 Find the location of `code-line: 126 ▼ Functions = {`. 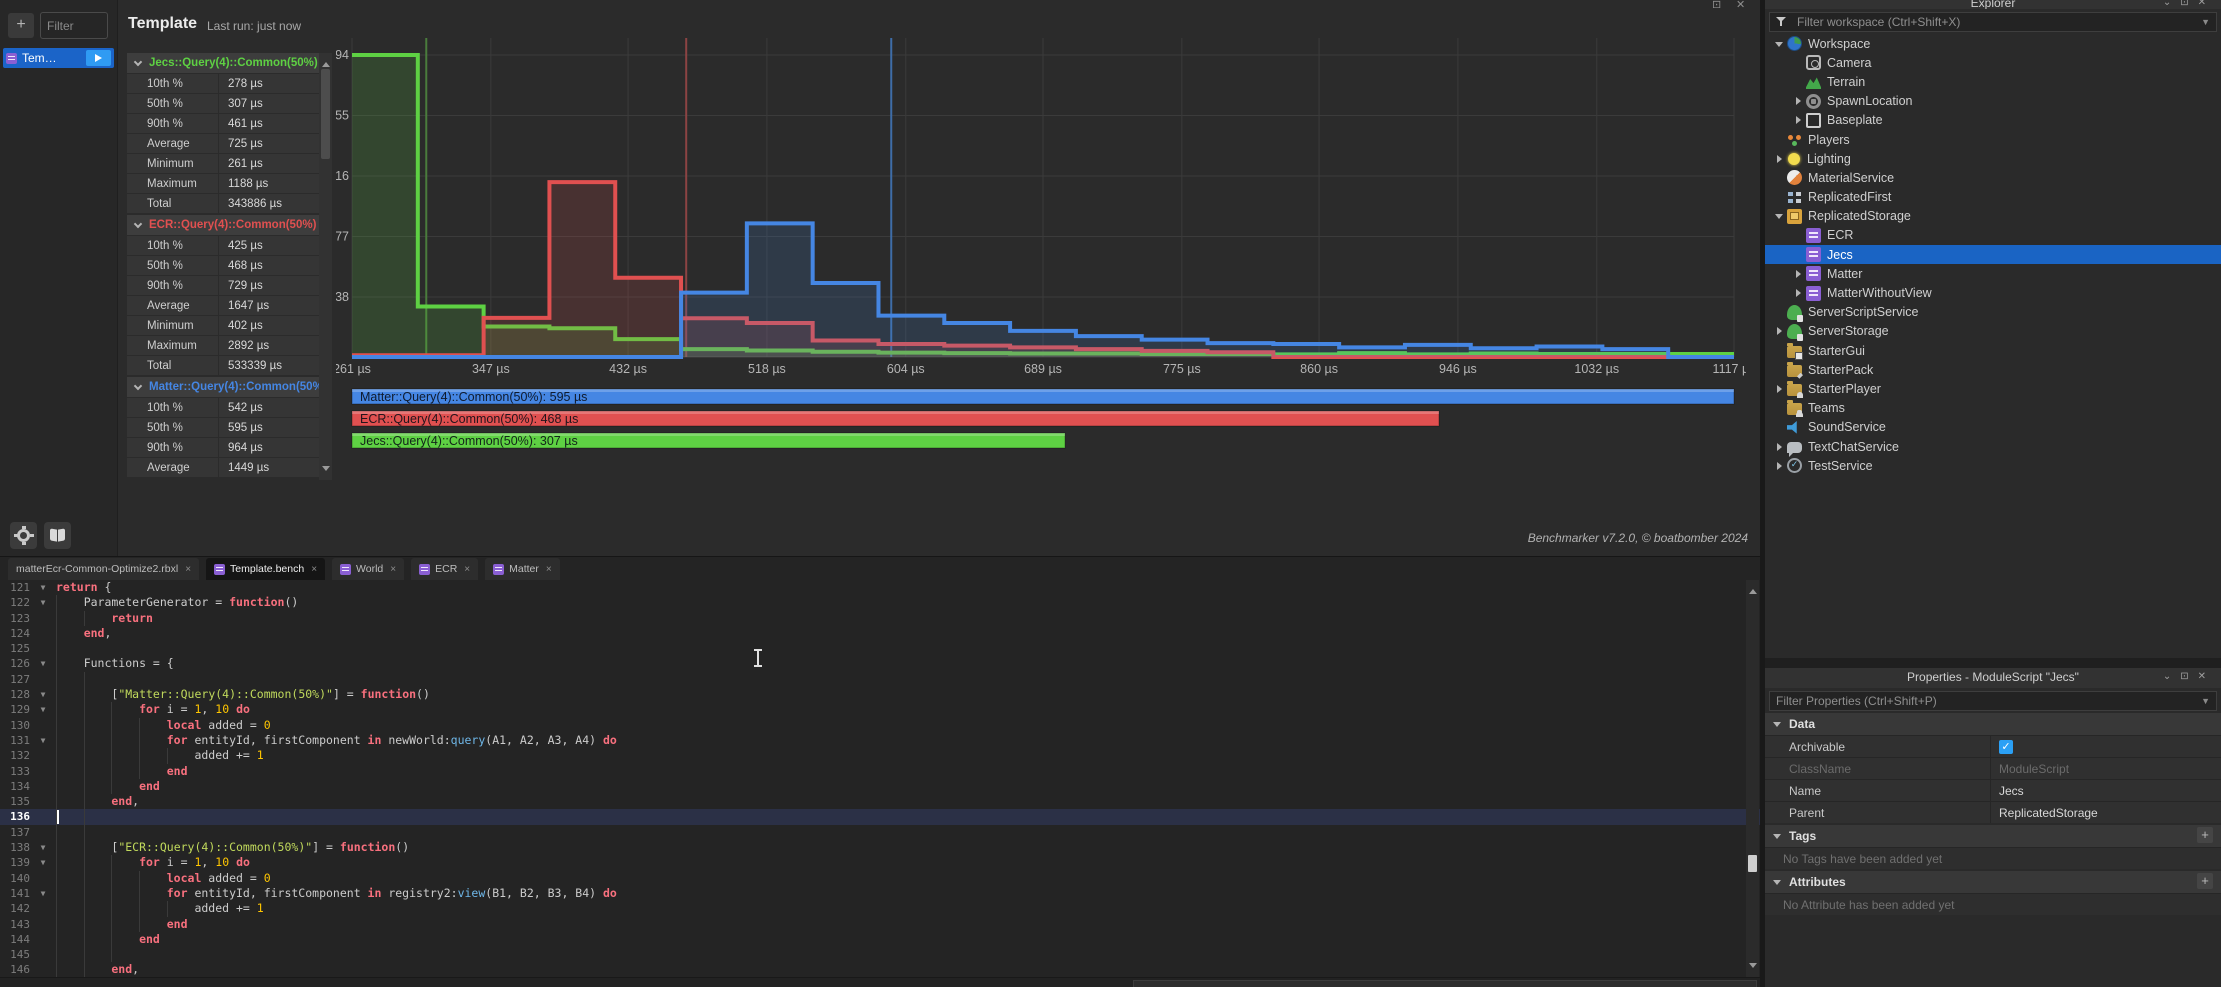

code-line: 126 ▼ Functions = { is located at coordinates (880, 664).